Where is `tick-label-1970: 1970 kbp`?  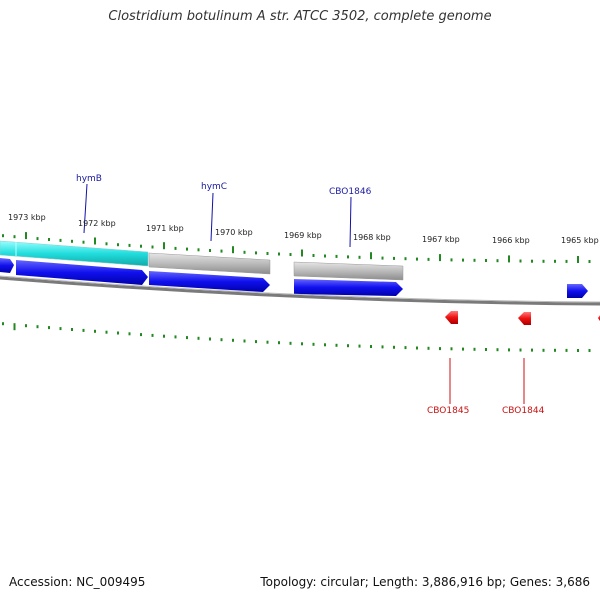
tick-label-1970: 1970 kbp is located at coordinates (234, 232).